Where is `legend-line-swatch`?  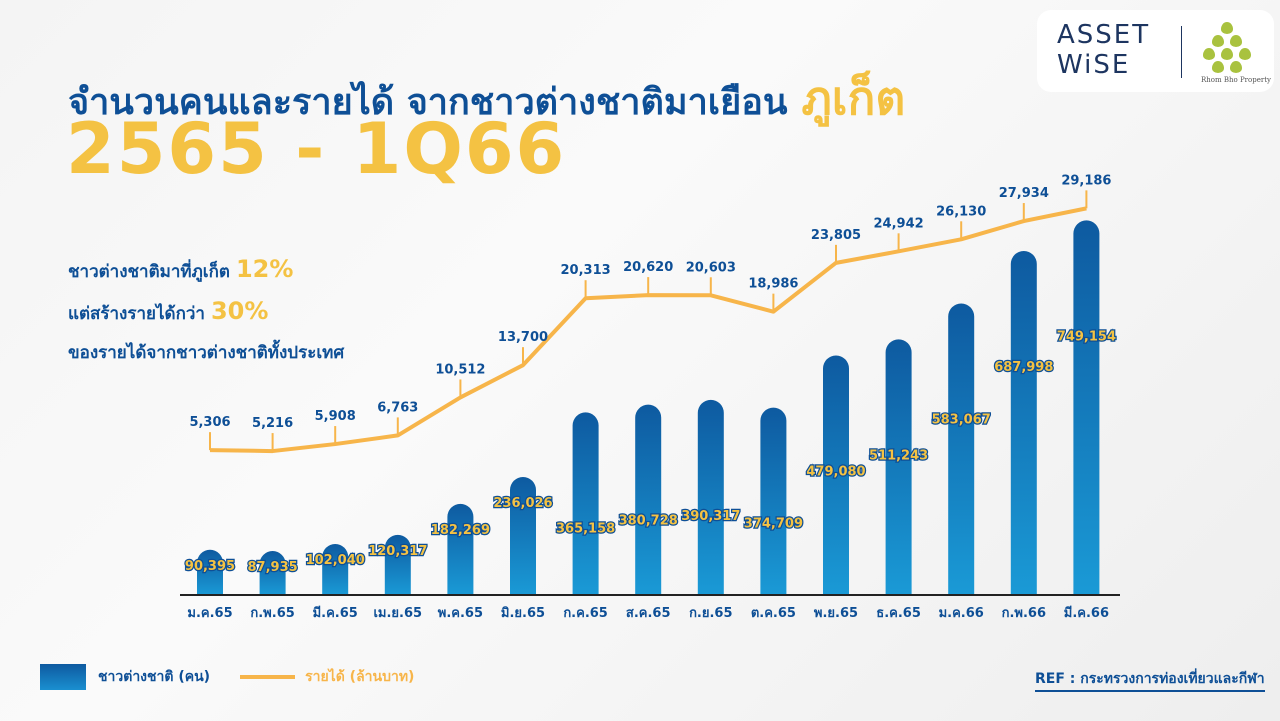 legend-line-swatch is located at coordinates (268, 677).